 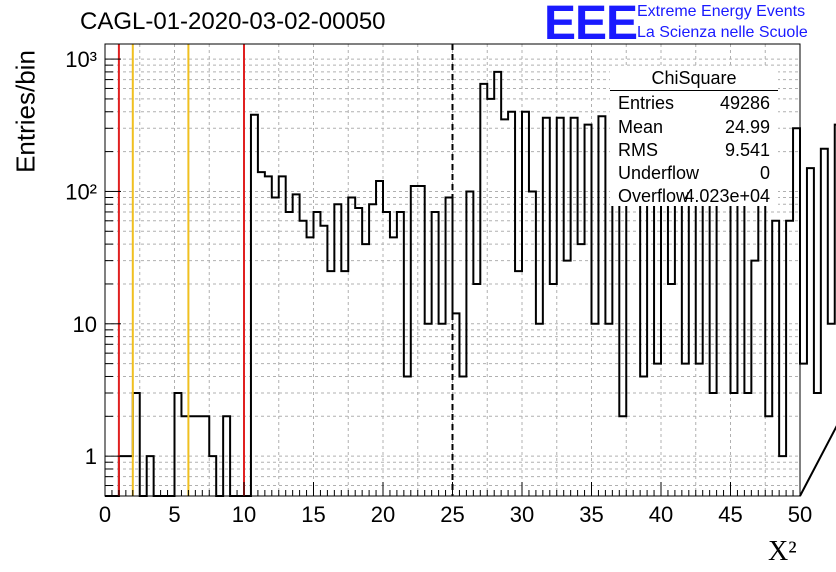 I want to click on x-tick-label: 45, so click(x=730, y=514).